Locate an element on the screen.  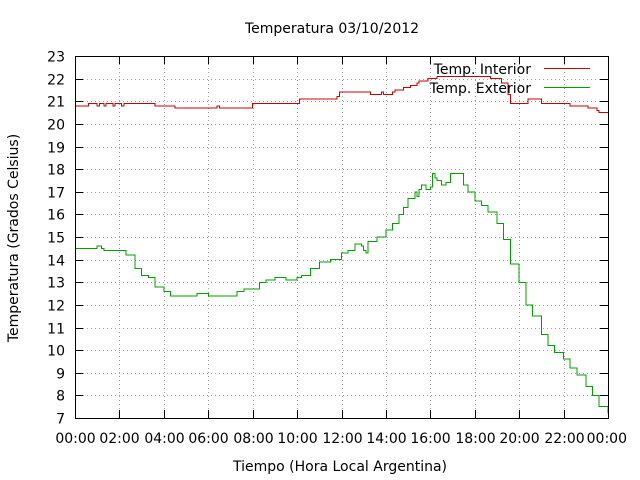
y-tick-label: 8 is located at coordinates (60, 397).